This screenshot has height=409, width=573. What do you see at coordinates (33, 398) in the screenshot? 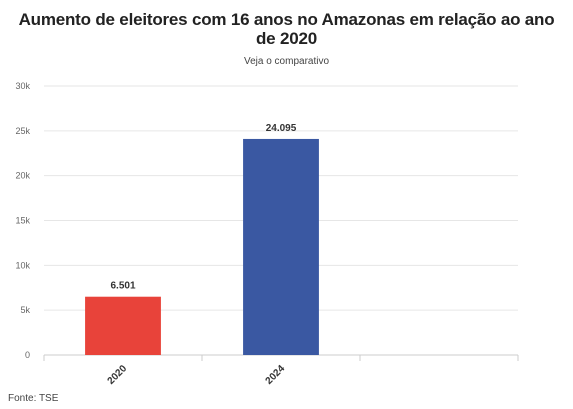
I see `source-note: Fonte: TSE` at bounding box center [33, 398].